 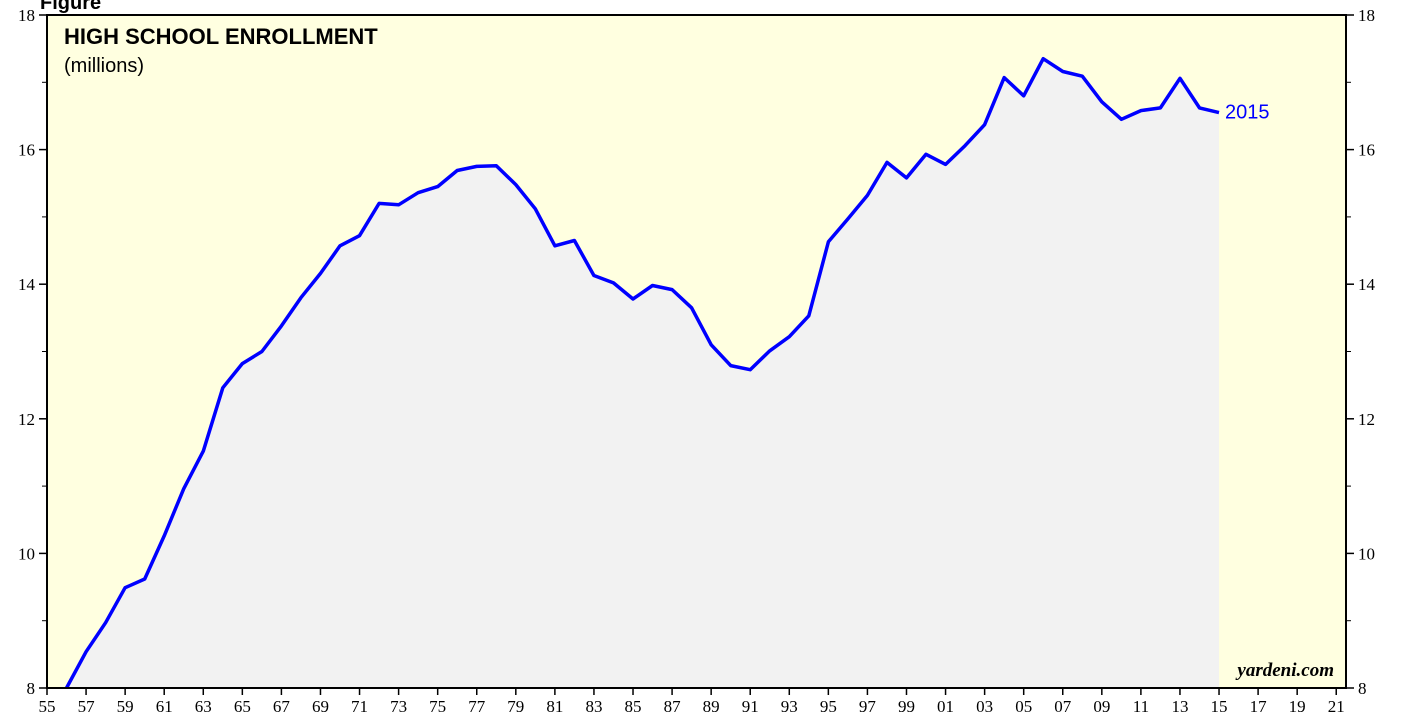 I want to click on x-tick-label: 91, so click(x=750, y=706).